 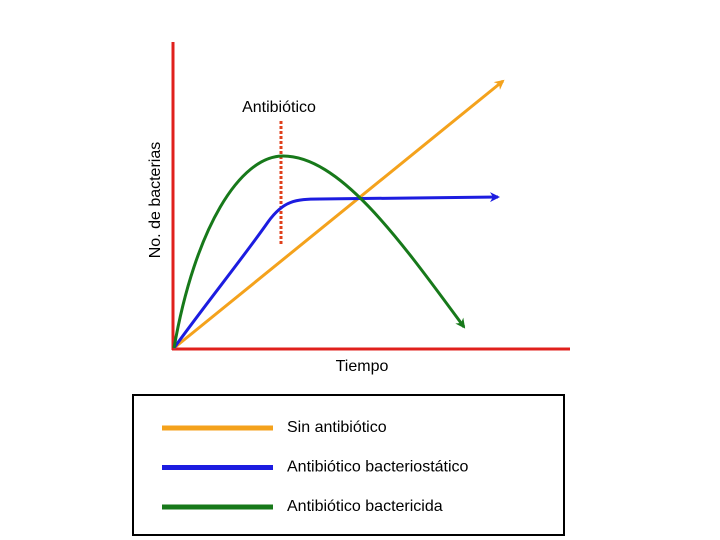 What do you see at coordinates (378, 467) in the screenshot?
I see `legend-label: Antibiótico bacteriostático` at bounding box center [378, 467].